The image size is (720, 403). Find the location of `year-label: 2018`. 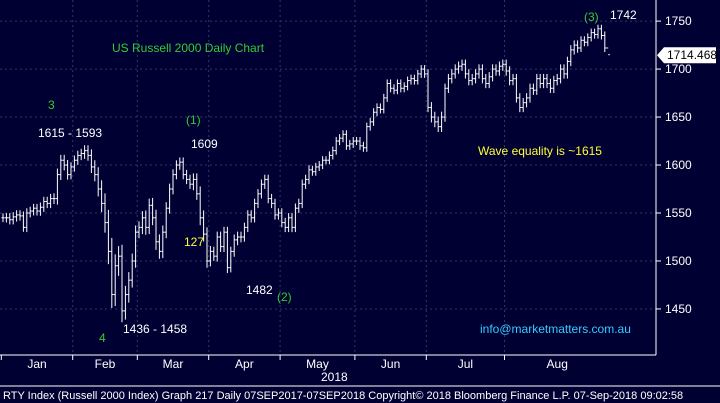

year-label: 2018 is located at coordinates (334, 377).